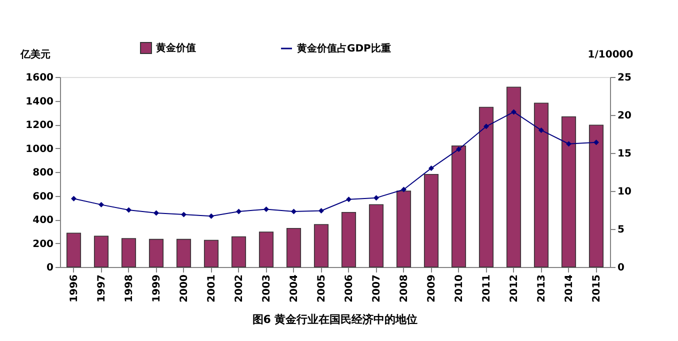 This screenshot has height=341, width=678. I want to click on y-tick-label: 200, so click(43, 244).